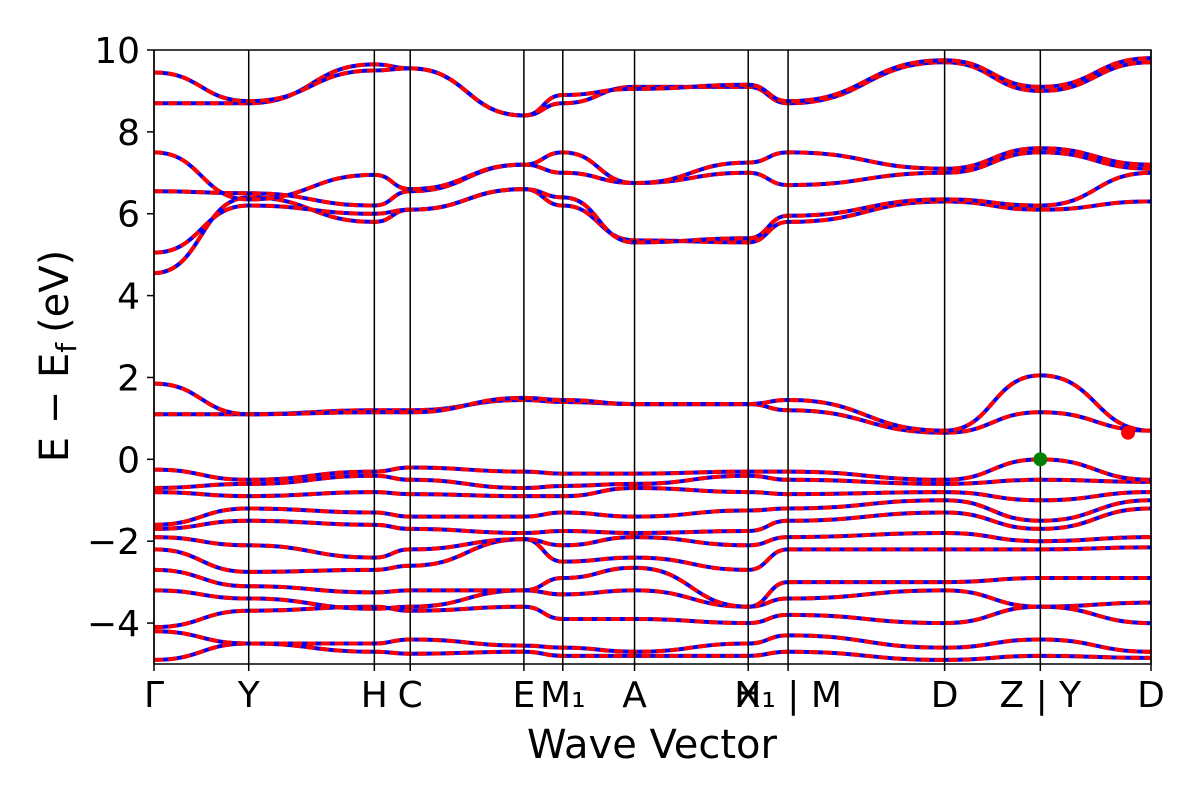 This screenshot has width=1200, height=800. What do you see at coordinates (120, 338) in the screenshot?
I see `y-axis-ticks: 10 8 6 4 2 0 −2 −4` at bounding box center [120, 338].